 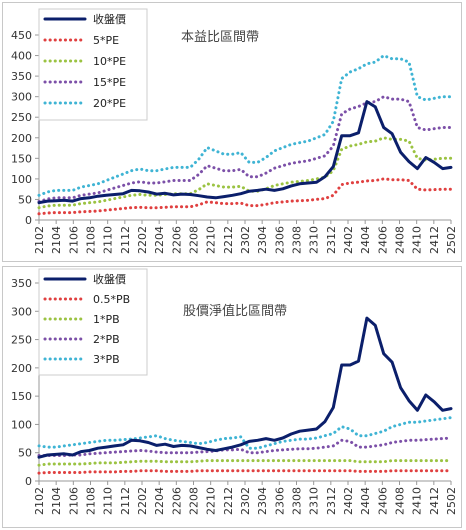 I want to click on pe-legend-box, so click(x=93, y=64).